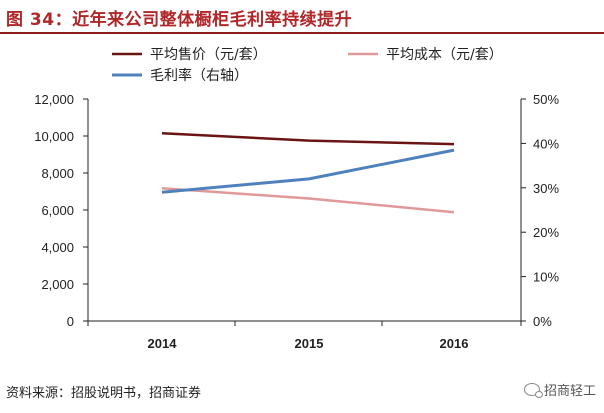  Describe the element at coordinates (70, 321) in the screenshot. I see `y-tick-label-left: 0` at that location.